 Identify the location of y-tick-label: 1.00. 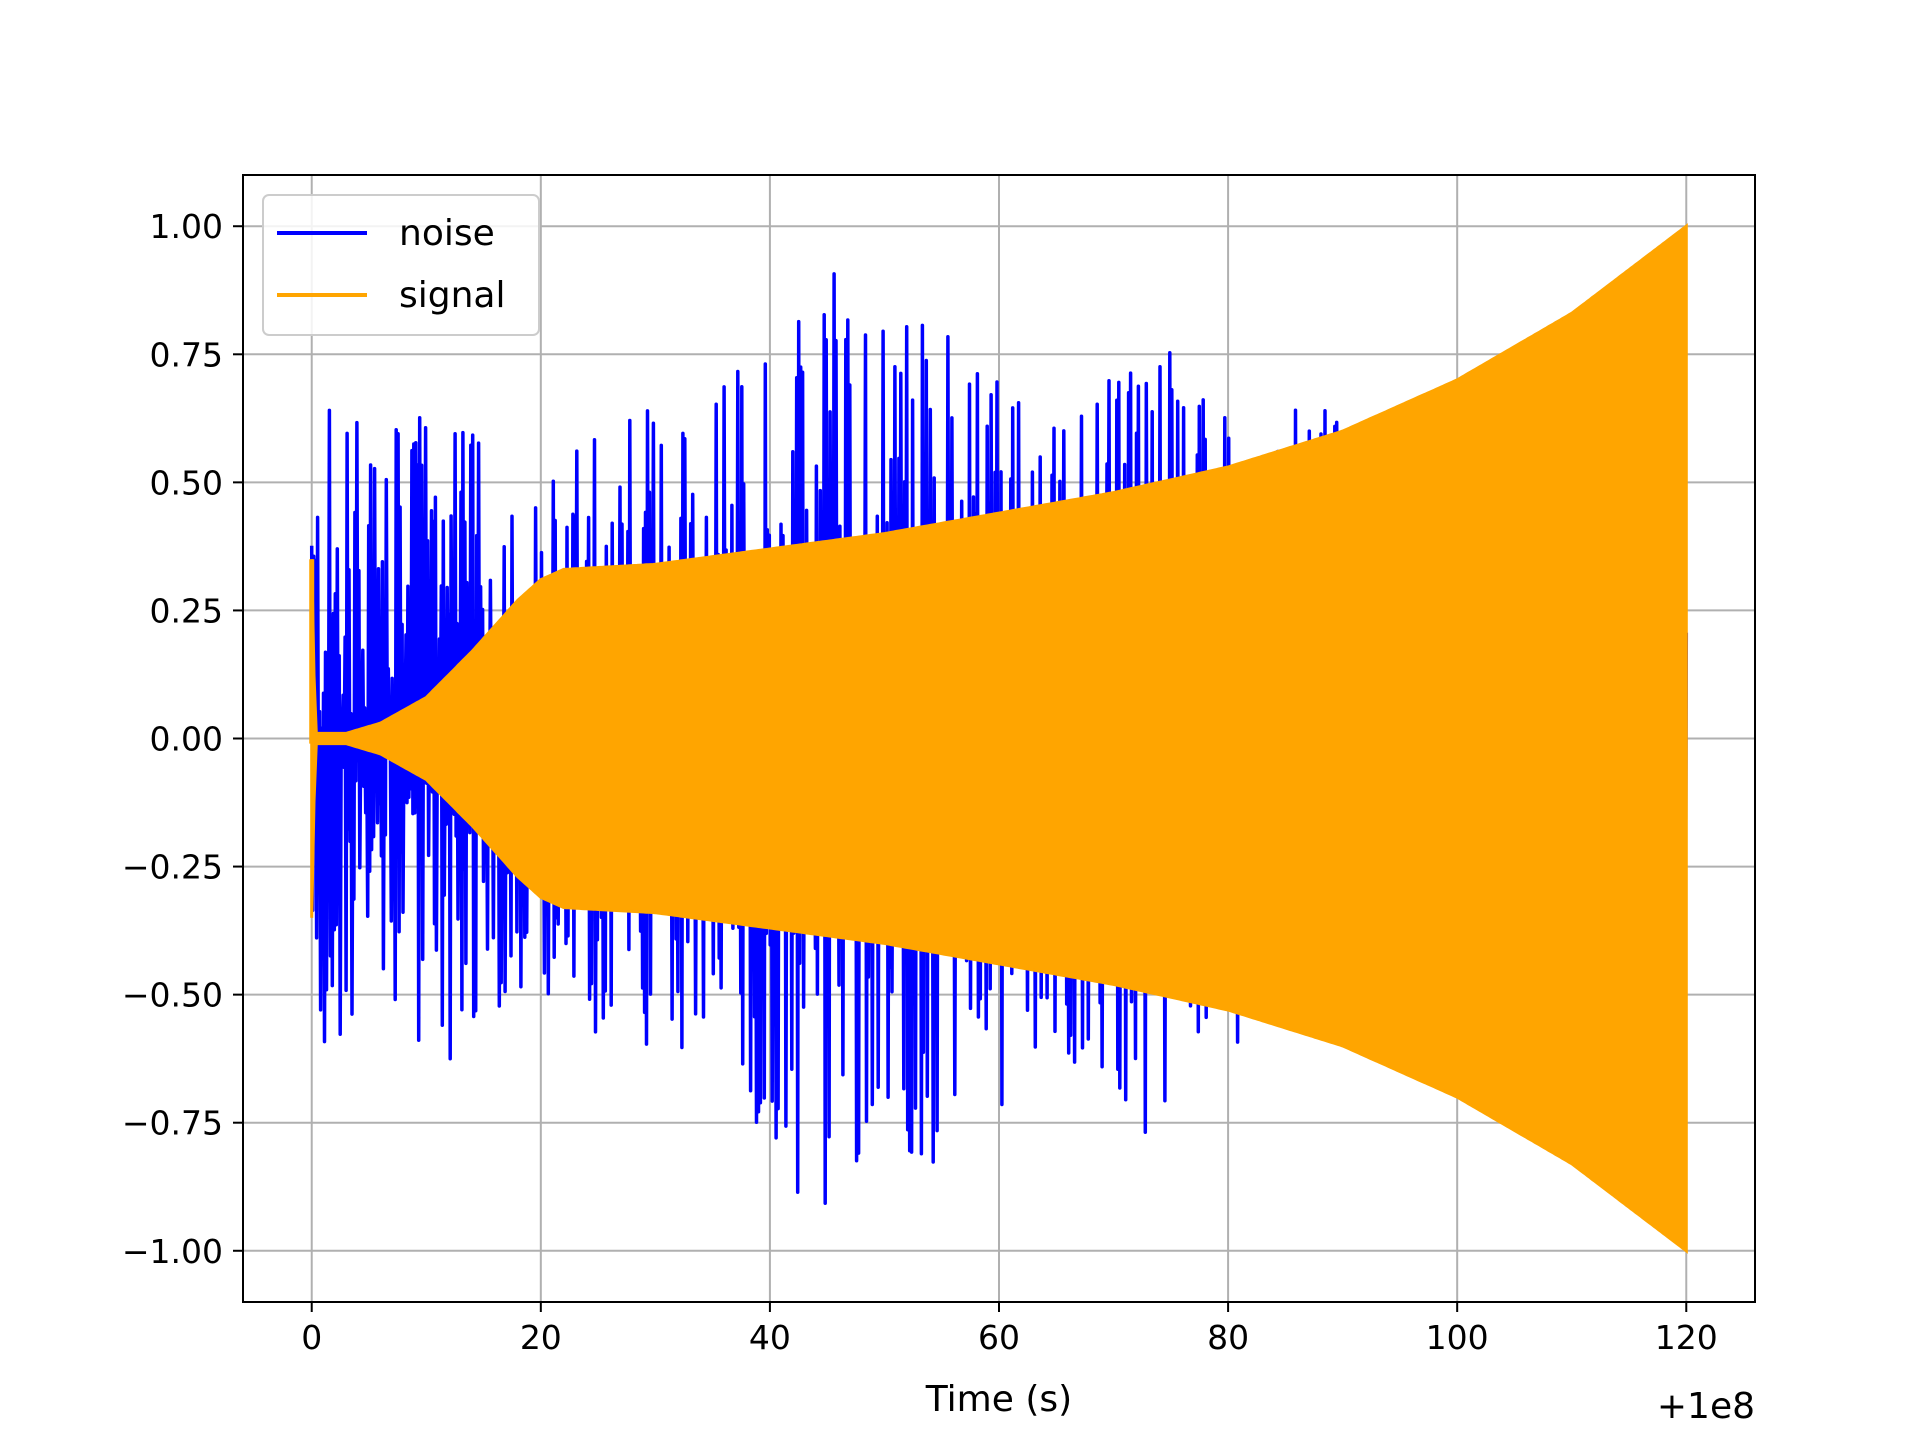
(186, 226).